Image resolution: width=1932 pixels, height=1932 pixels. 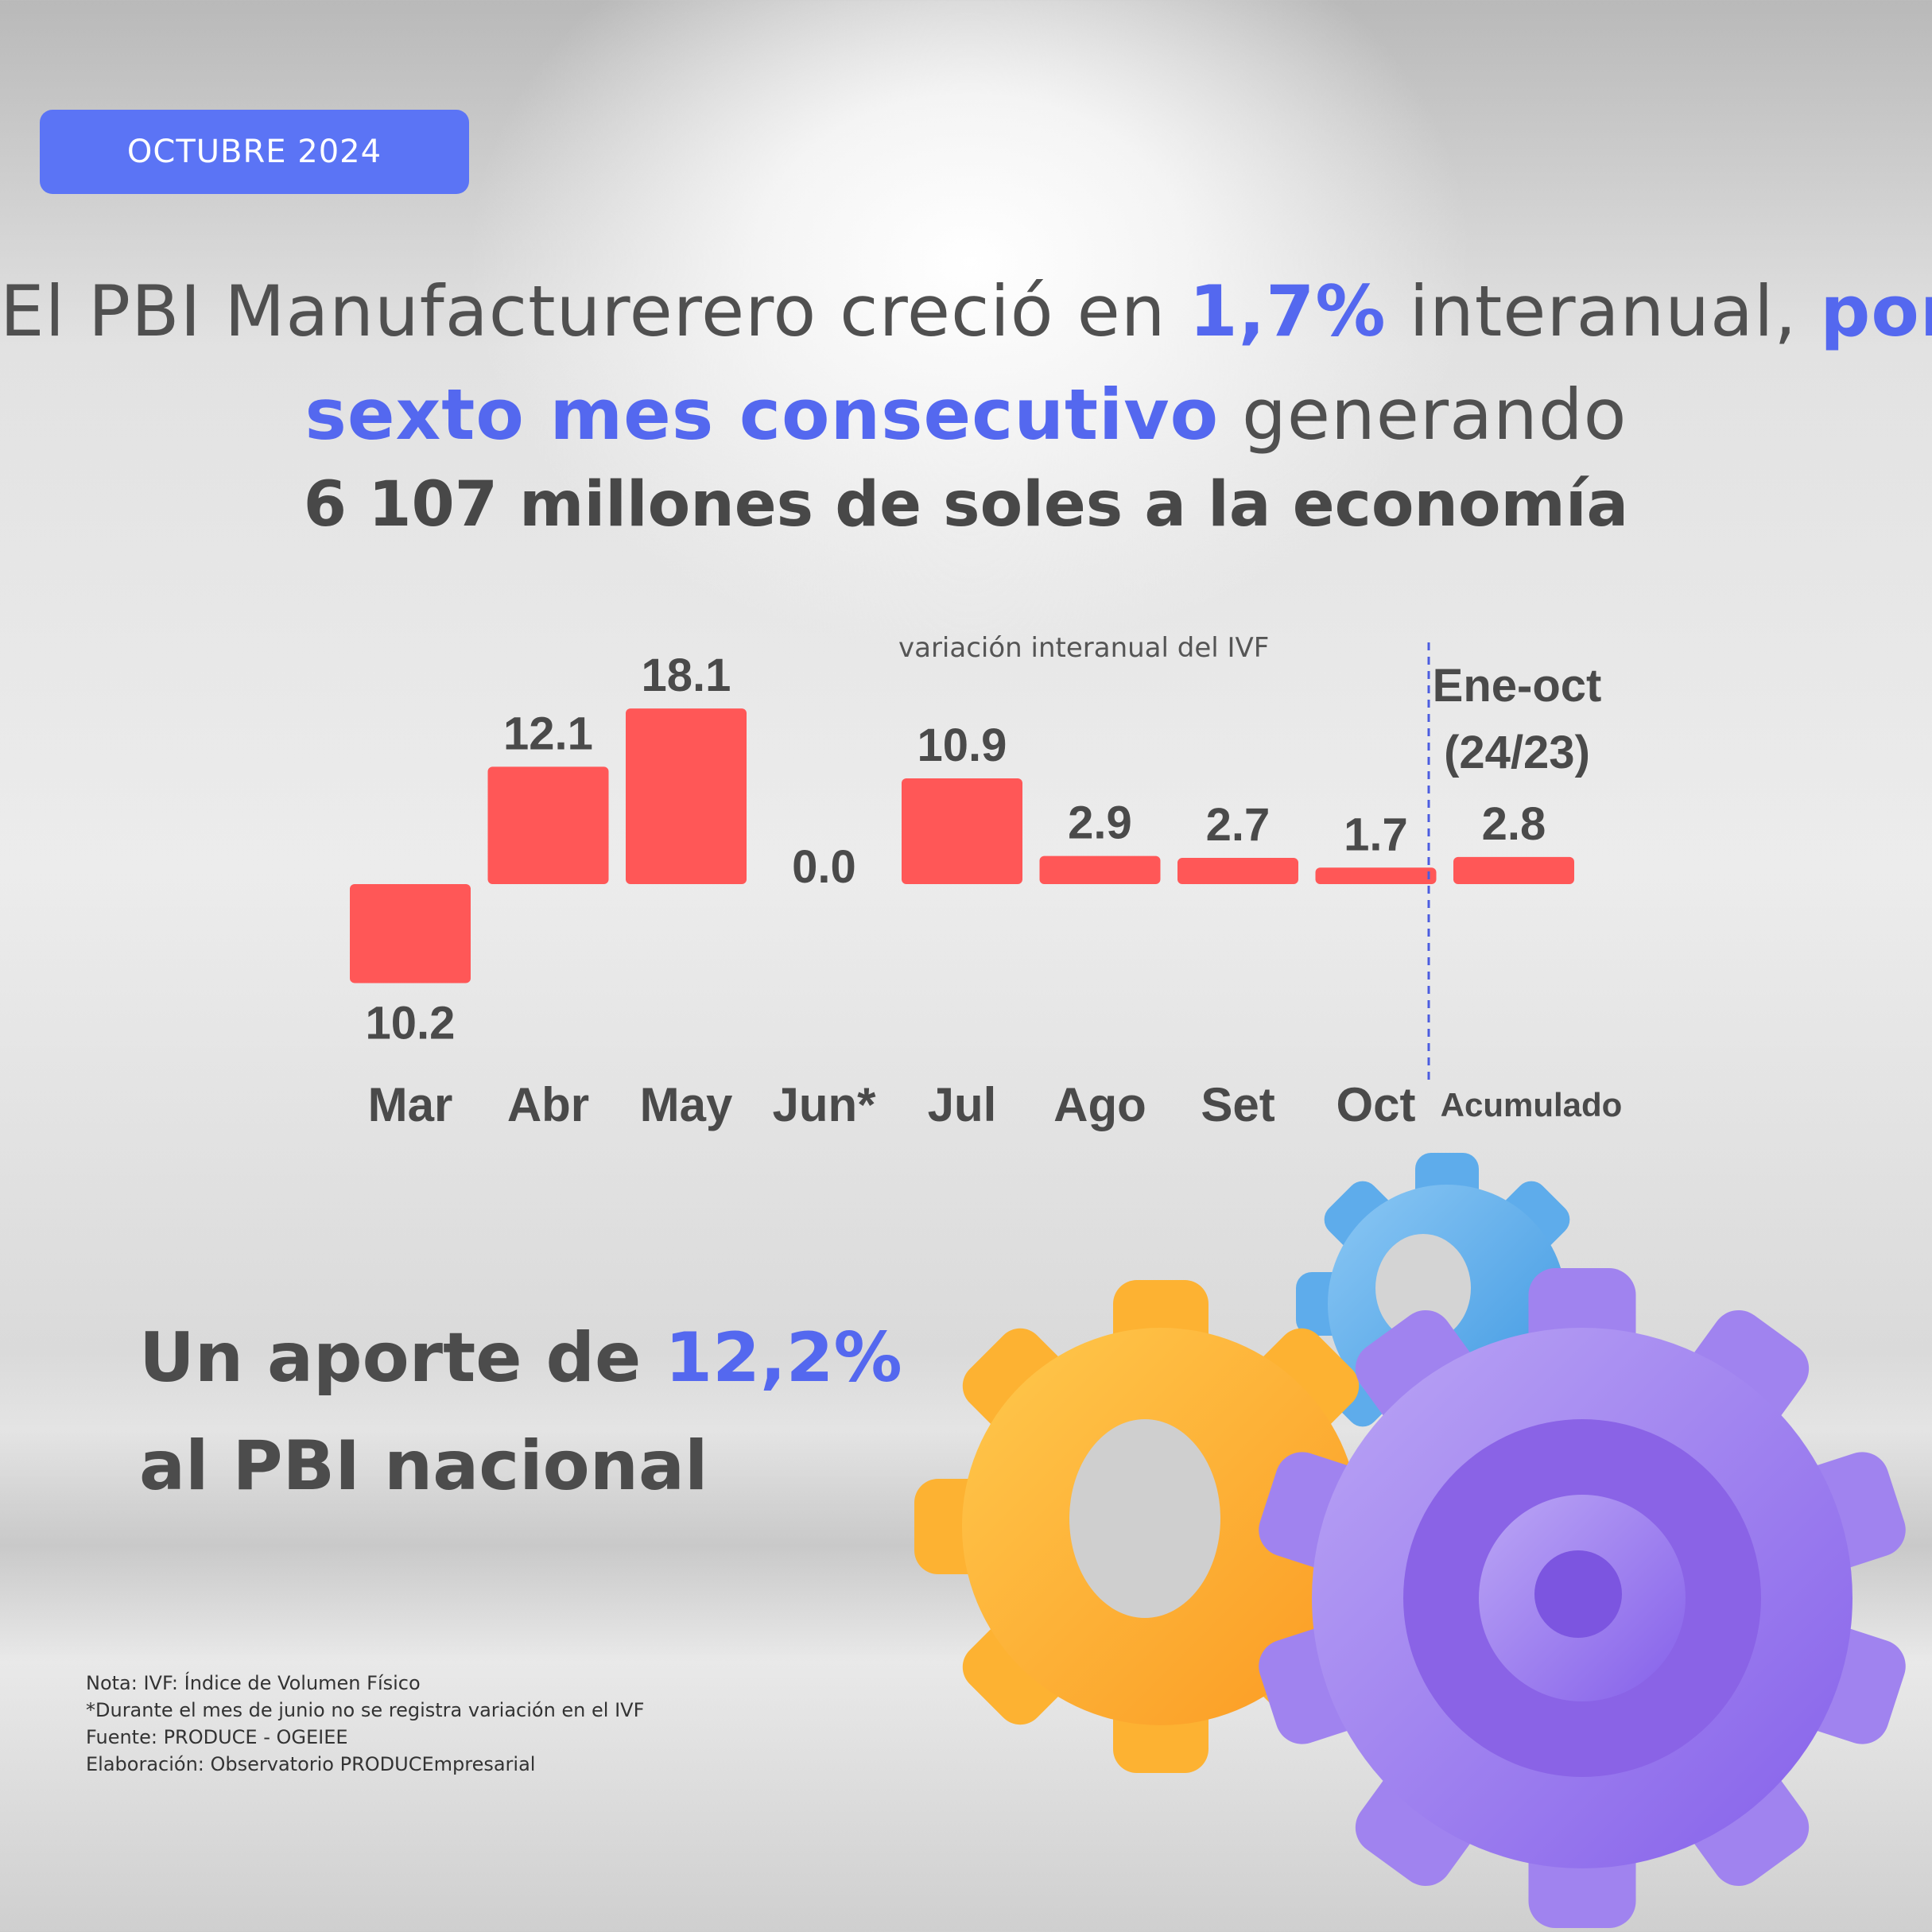 What do you see at coordinates (411, 1104) in the screenshot?
I see `category-label: Mar` at bounding box center [411, 1104].